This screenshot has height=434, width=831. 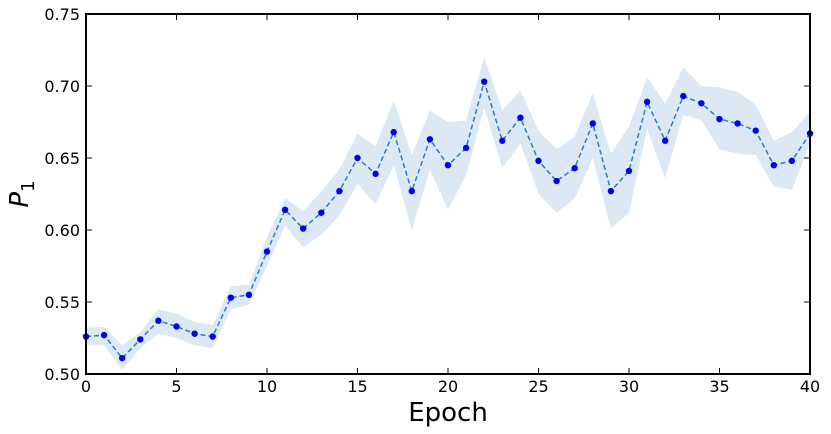 I want to click on y-axis-title-subscript: 1, so click(x=28, y=185).